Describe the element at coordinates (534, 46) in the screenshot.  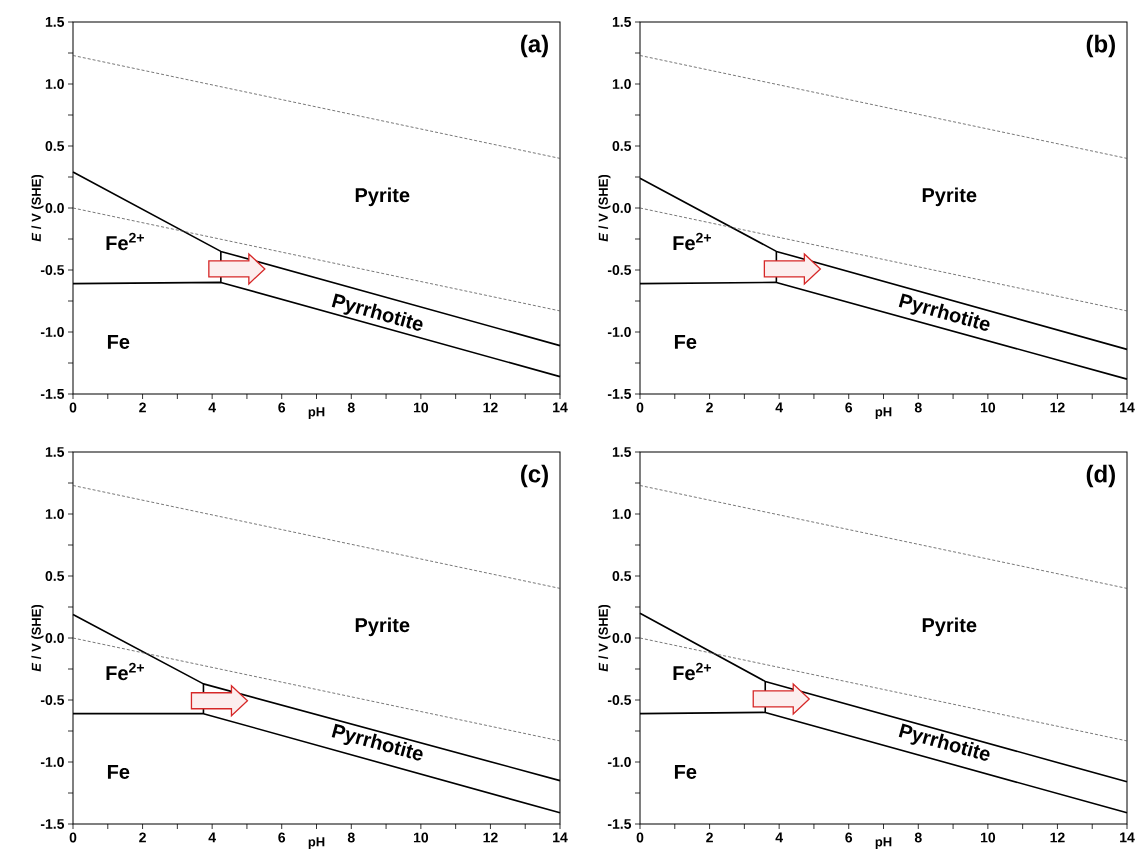
I see `text: (a)` at that location.